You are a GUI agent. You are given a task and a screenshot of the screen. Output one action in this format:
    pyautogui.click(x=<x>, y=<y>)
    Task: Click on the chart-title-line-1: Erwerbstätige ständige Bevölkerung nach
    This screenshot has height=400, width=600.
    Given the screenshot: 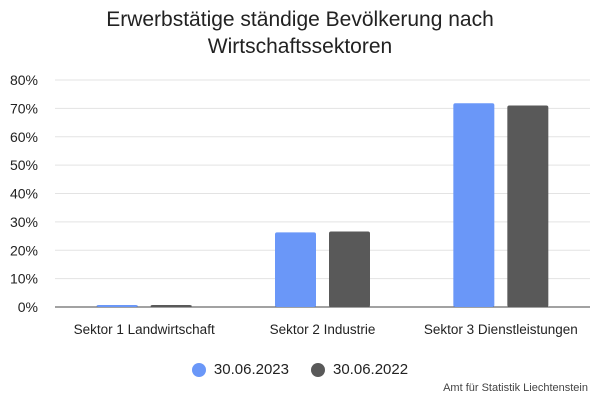 What is the action you would take?
    pyautogui.click(x=300, y=19)
    